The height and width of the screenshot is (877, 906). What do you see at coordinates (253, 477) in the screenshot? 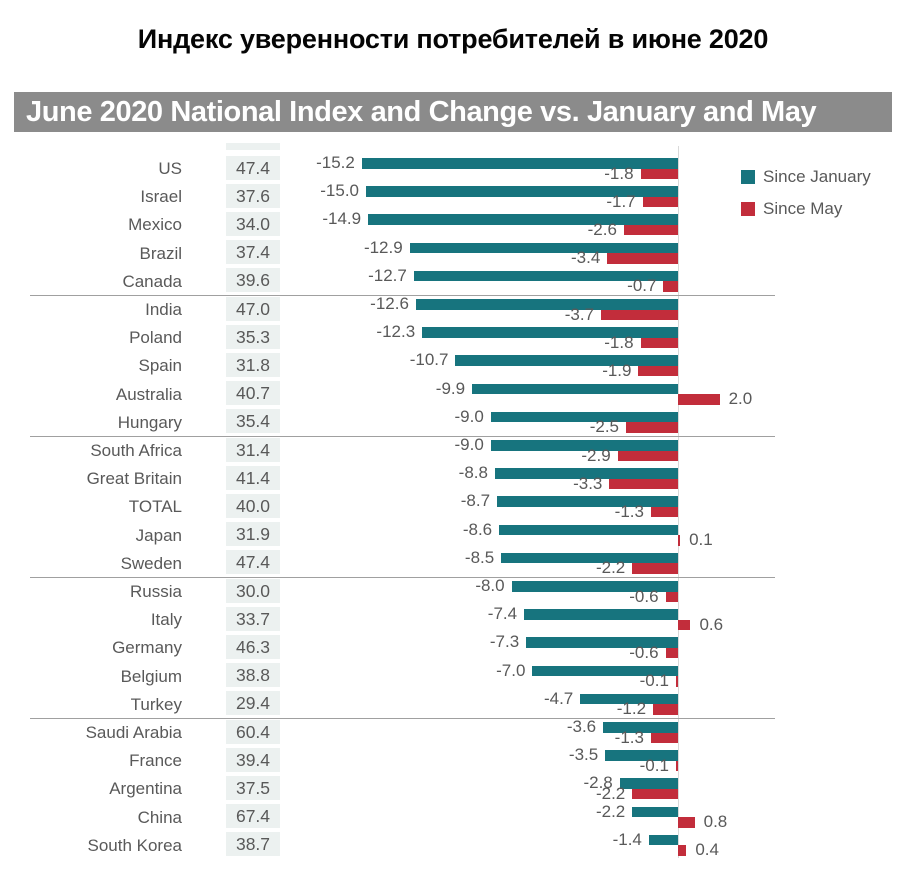
I see `index-value-cell: 41.4` at bounding box center [253, 477].